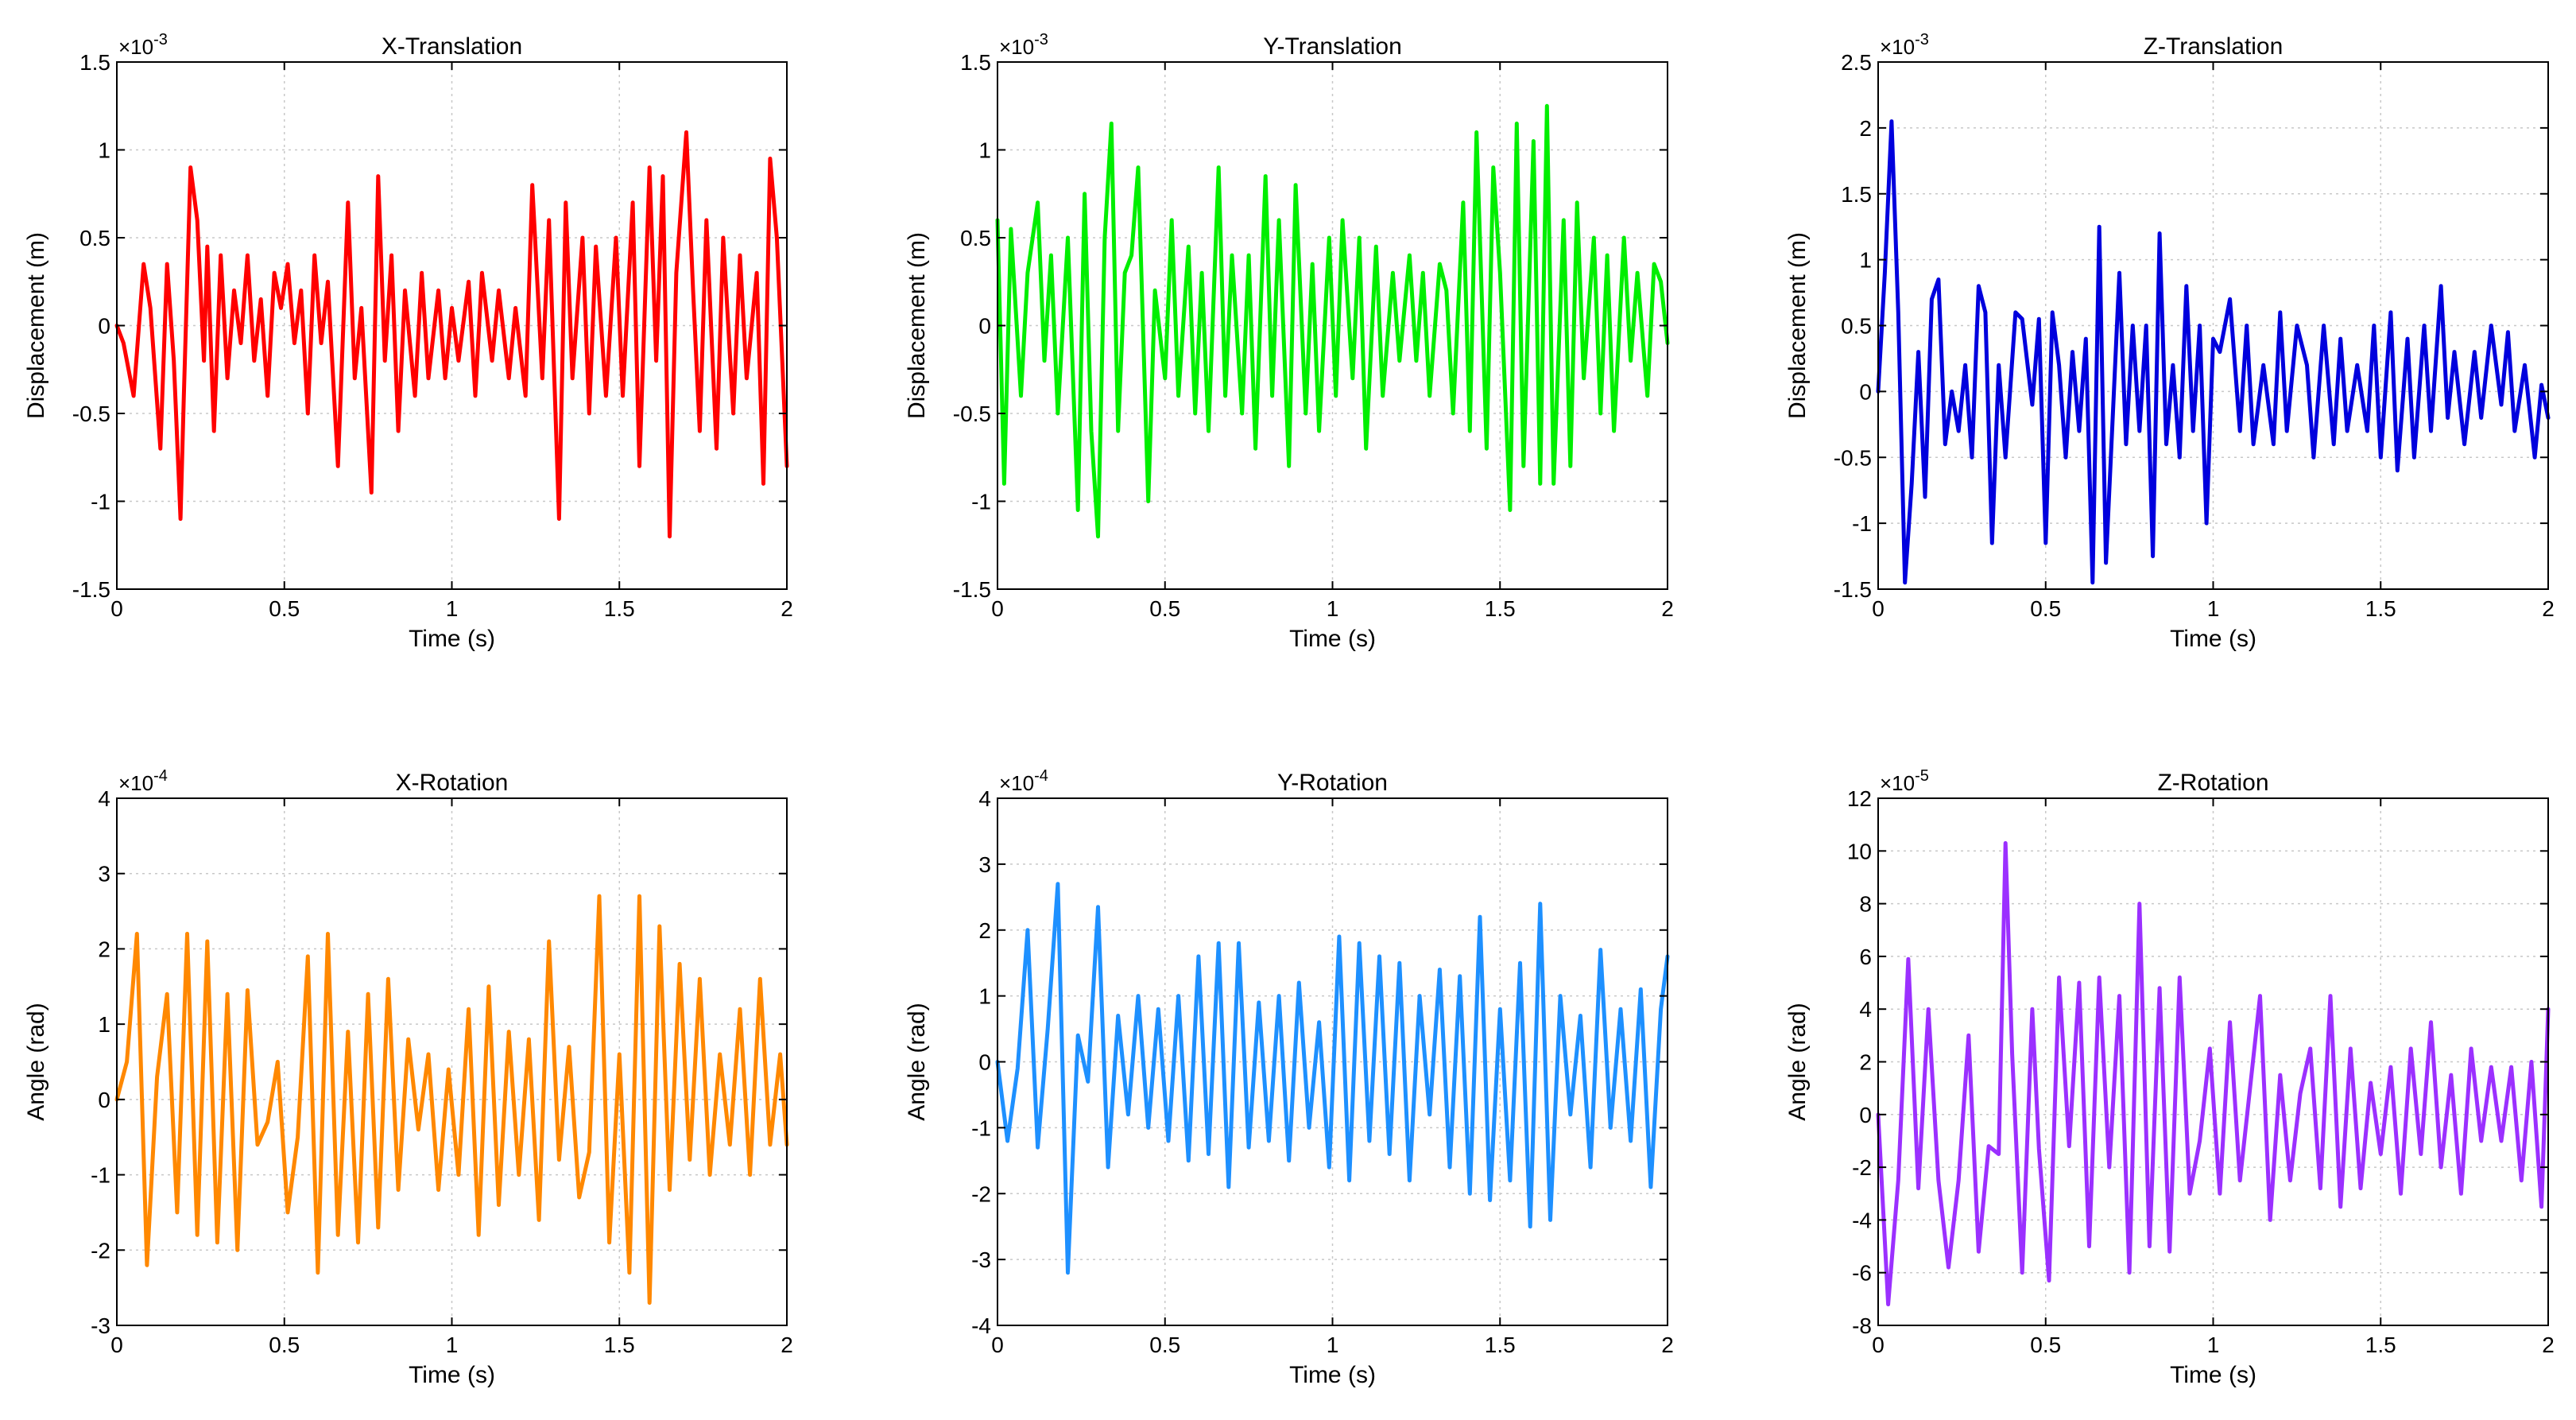 Image resolution: width=2576 pixels, height=1420 pixels. Describe the element at coordinates (2212, 783) in the screenshot. I see `chart-title: Z-Rotation` at that location.